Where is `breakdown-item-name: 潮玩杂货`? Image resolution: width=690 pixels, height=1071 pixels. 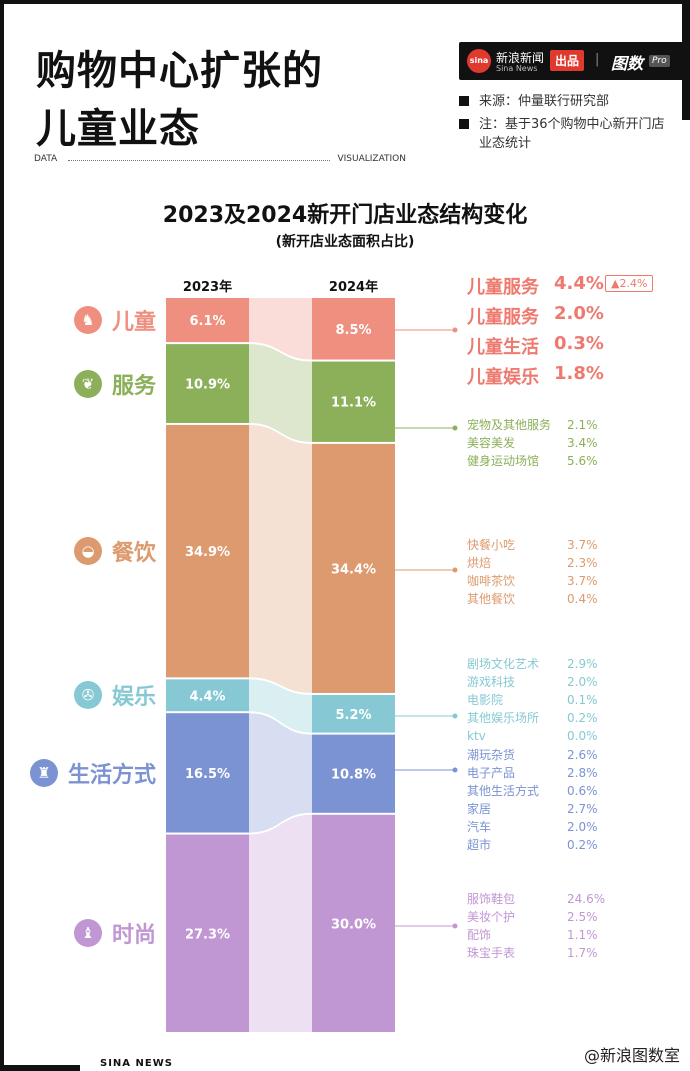
breakdown-item-name: 潮玩杂货 is located at coordinates (491, 755).